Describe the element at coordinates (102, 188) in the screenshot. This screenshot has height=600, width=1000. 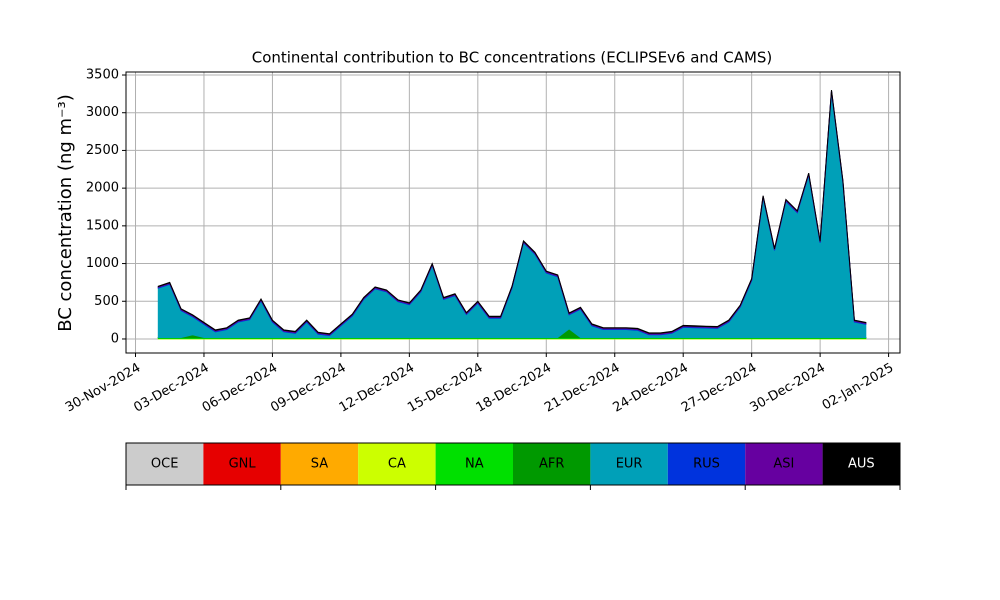
I see `y-tick-label: 2000` at that location.